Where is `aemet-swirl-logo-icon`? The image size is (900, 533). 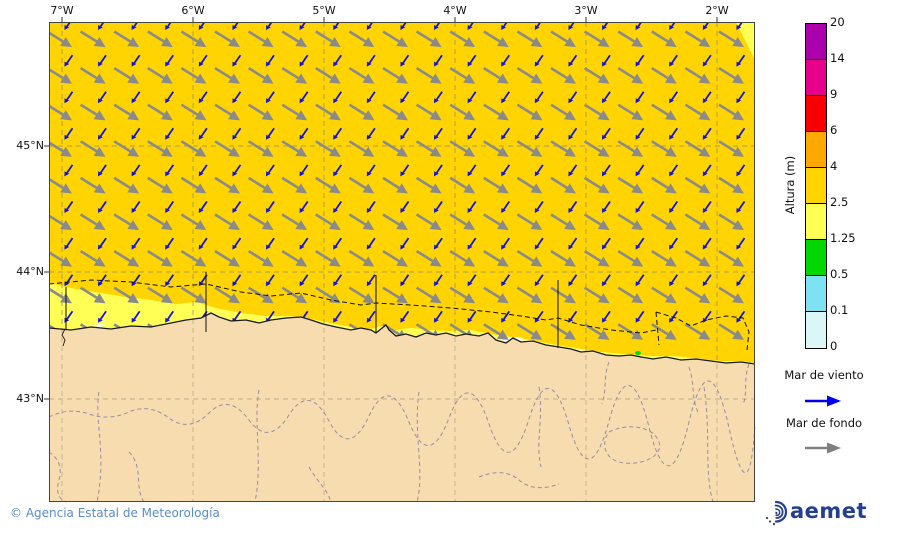 aemet-swirl-logo-icon is located at coordinates (776, 513).